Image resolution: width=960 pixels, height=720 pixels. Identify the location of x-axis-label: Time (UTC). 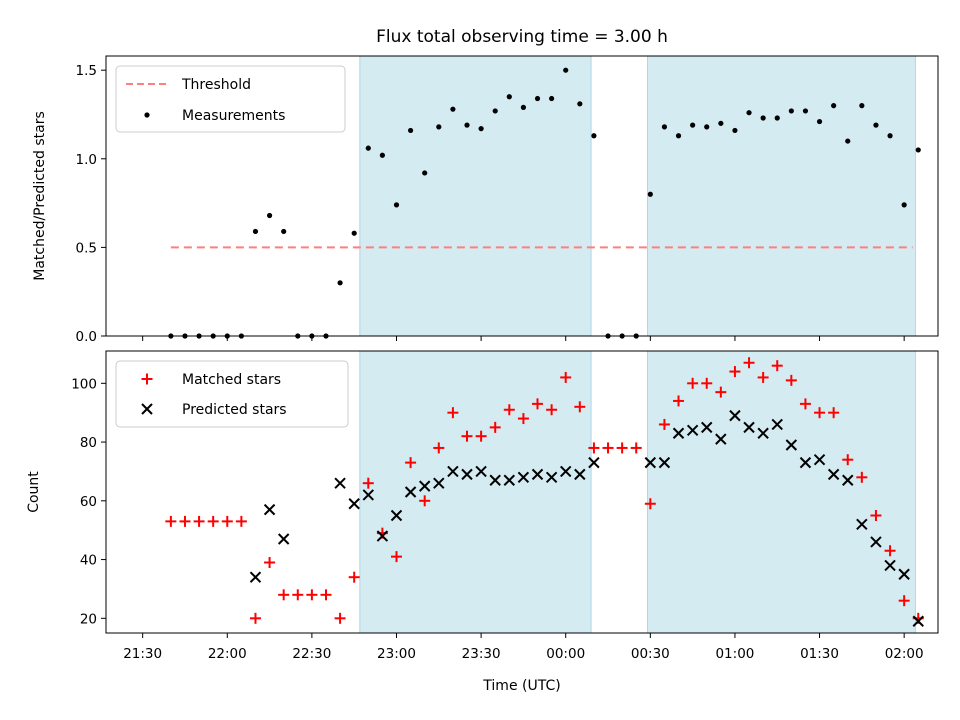
(521, 686).